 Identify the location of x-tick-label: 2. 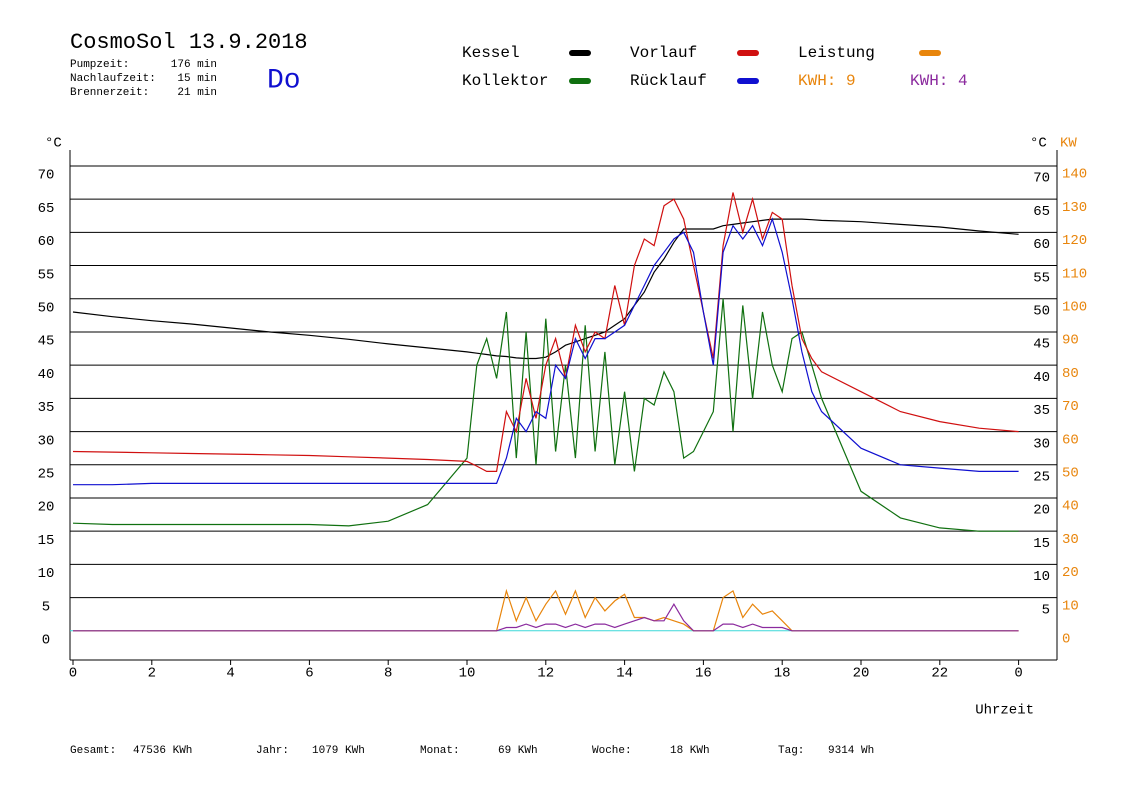
(152, 674).